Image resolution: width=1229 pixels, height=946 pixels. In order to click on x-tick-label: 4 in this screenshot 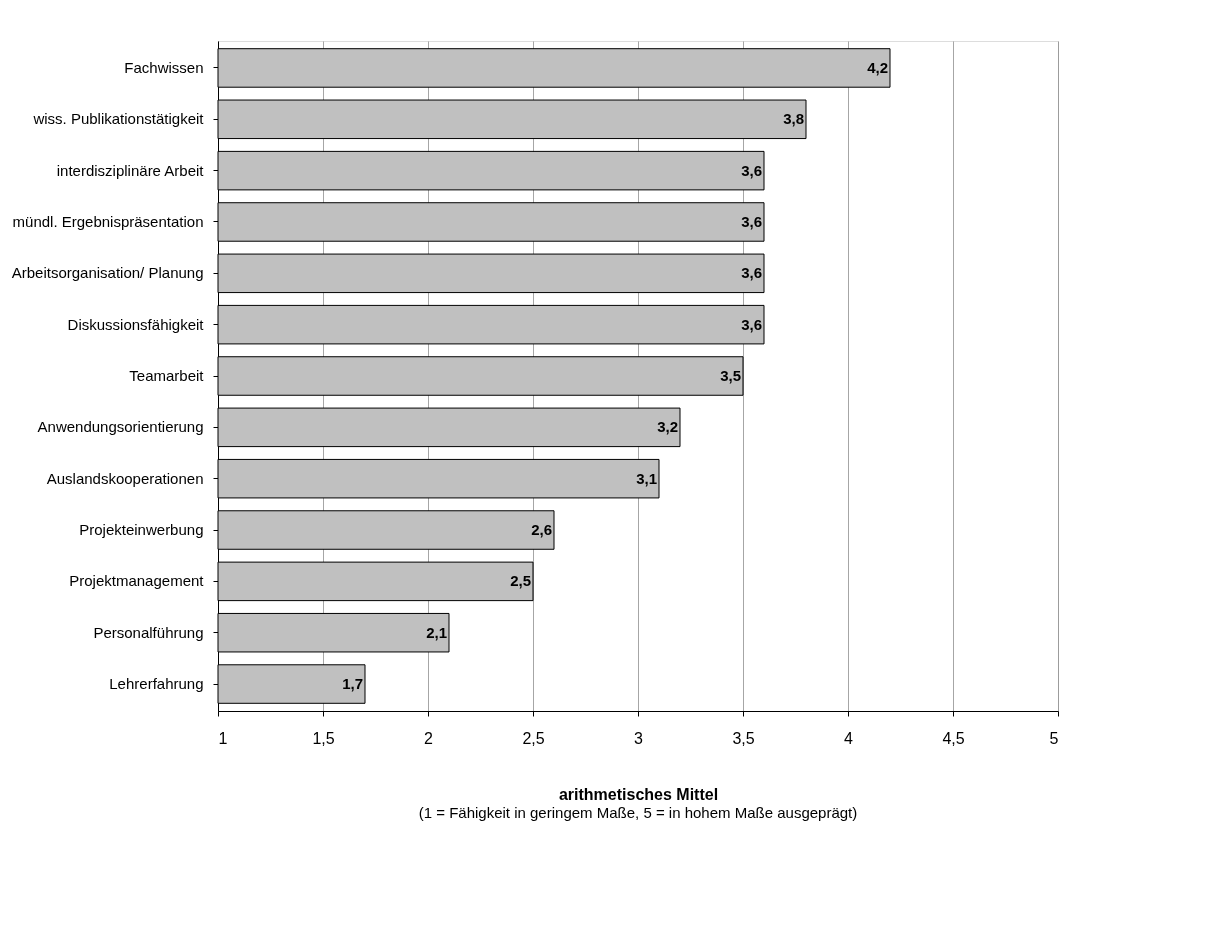, I will do `click(849, 738)`.